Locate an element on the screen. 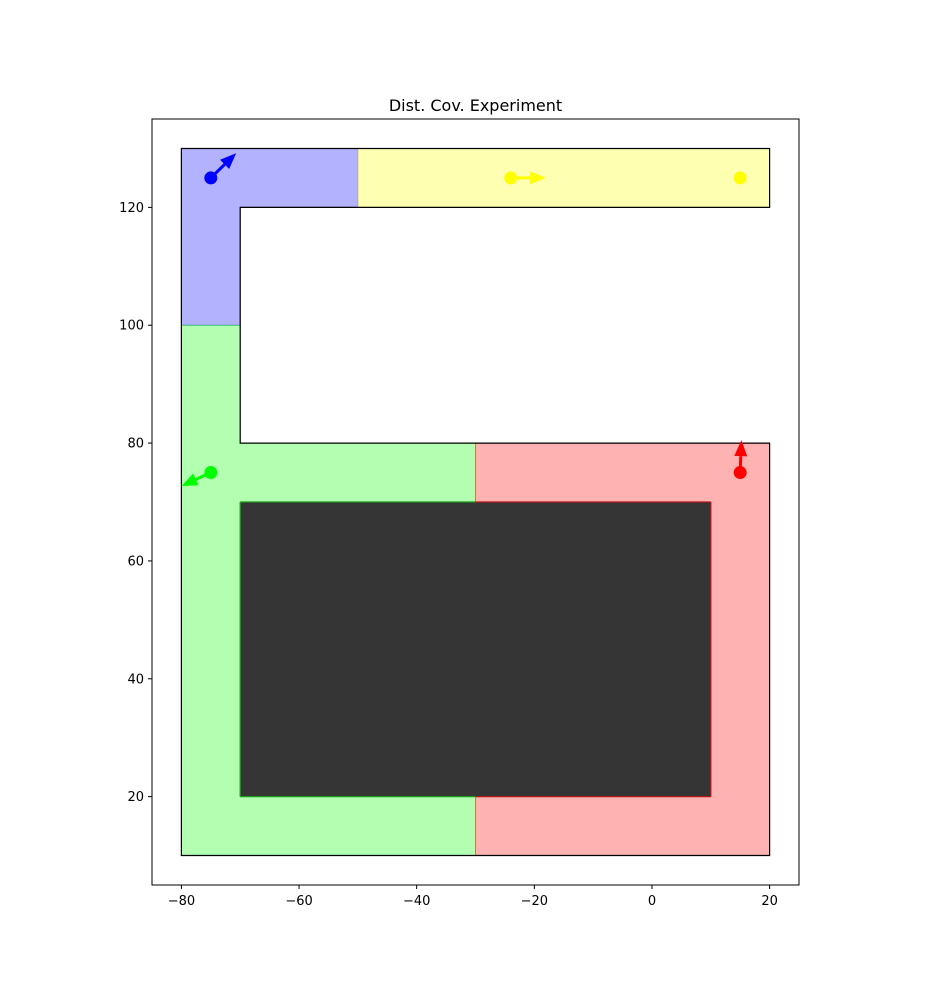 This screenshot has width=927, height=994. robot-red is located at coordinates (740, 473).